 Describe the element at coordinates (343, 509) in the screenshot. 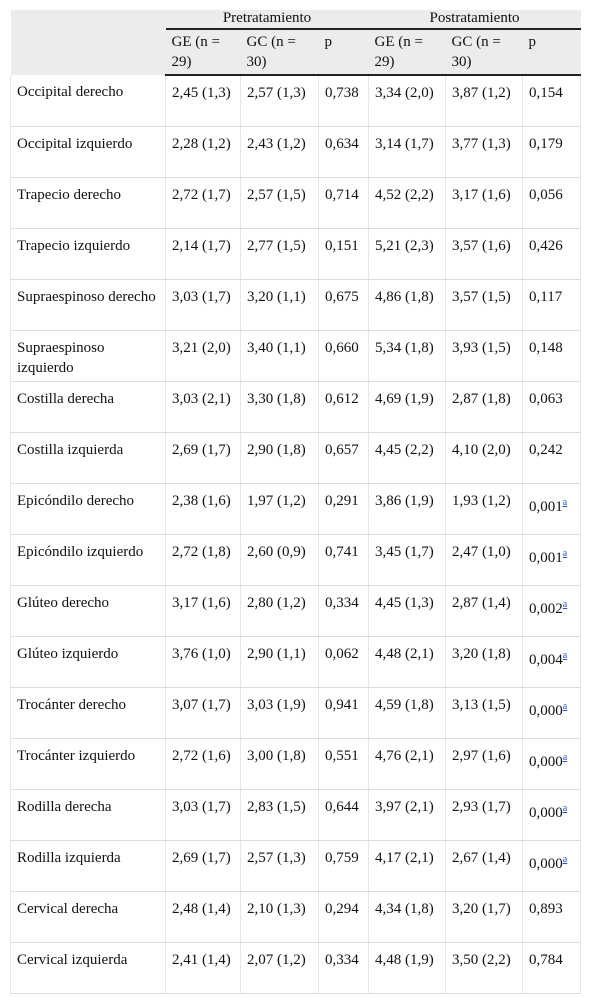

I see `cell: 0,291` at that location.